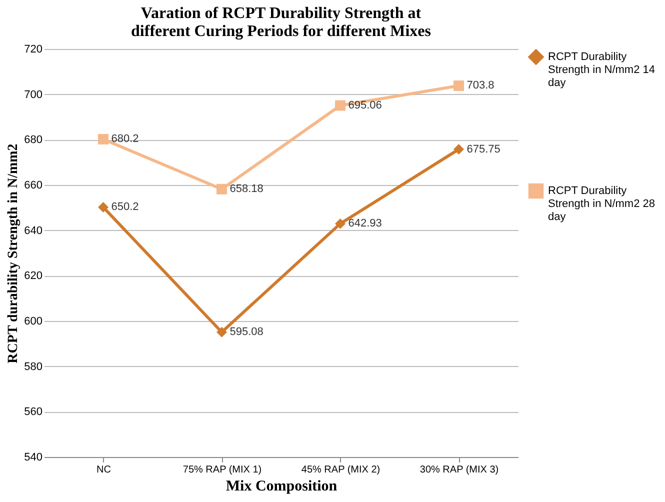 This screenshot has height=502, width=665. Describe the element at coordinates (33, 230) in the screenshot. I see `y-tick-label: 640` at that location.